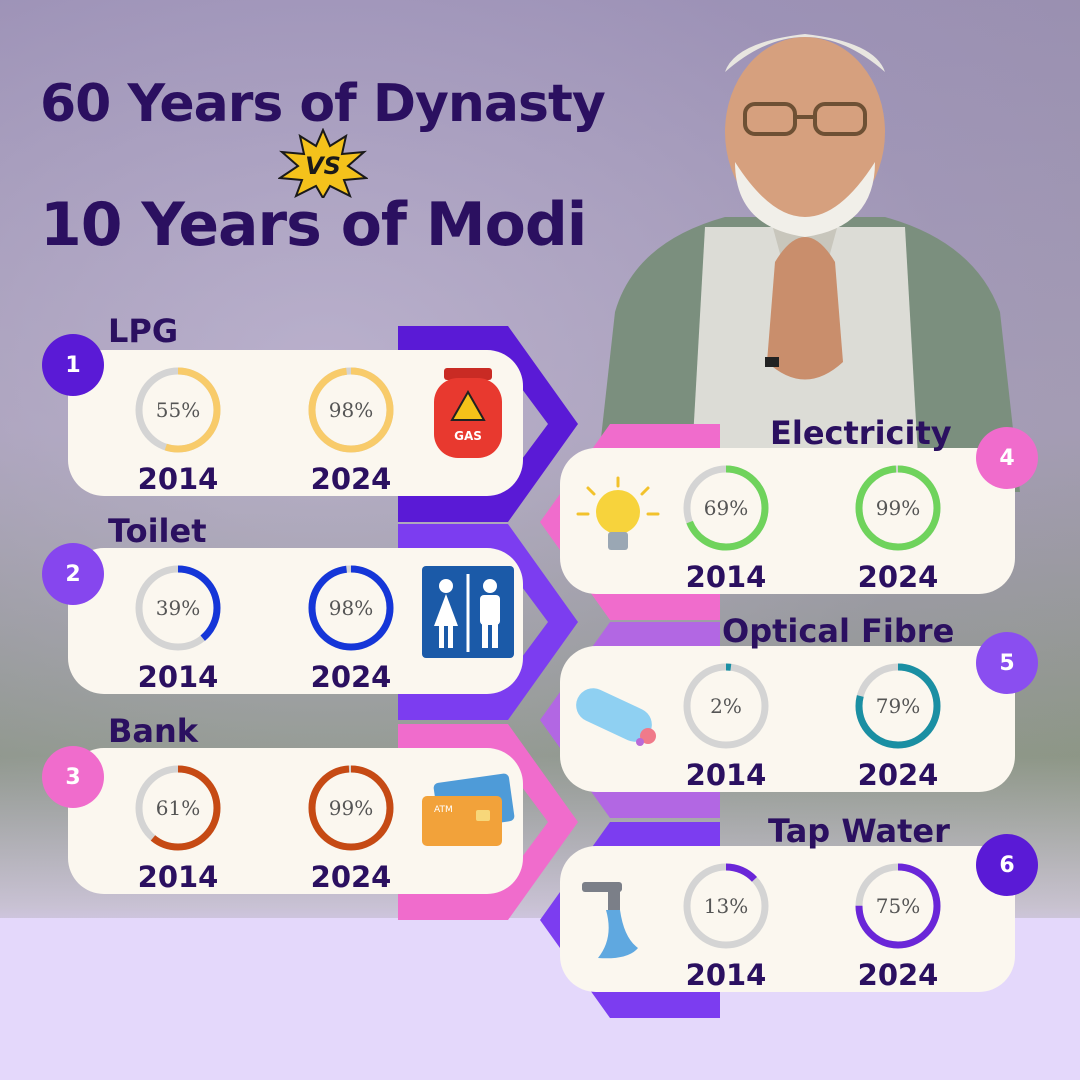 The width and height of the screenshot is (1080, 1080). I want to click on donut-2024: 75%, so click(898, 906).